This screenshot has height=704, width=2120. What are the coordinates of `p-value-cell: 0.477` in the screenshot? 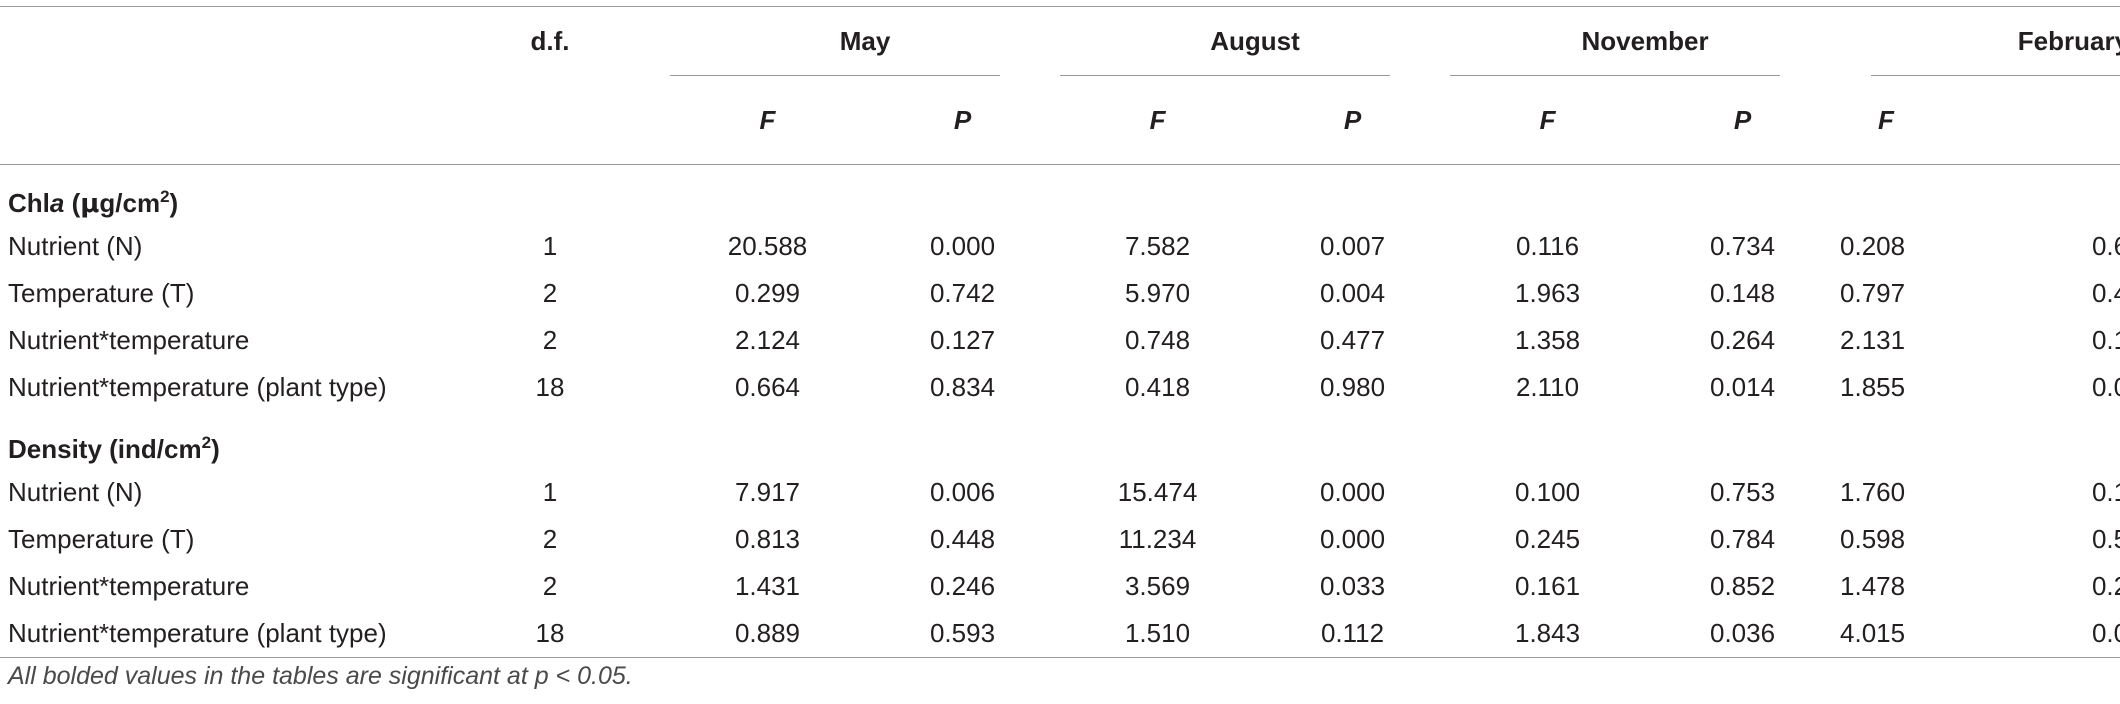 It's located at (1352, 340).